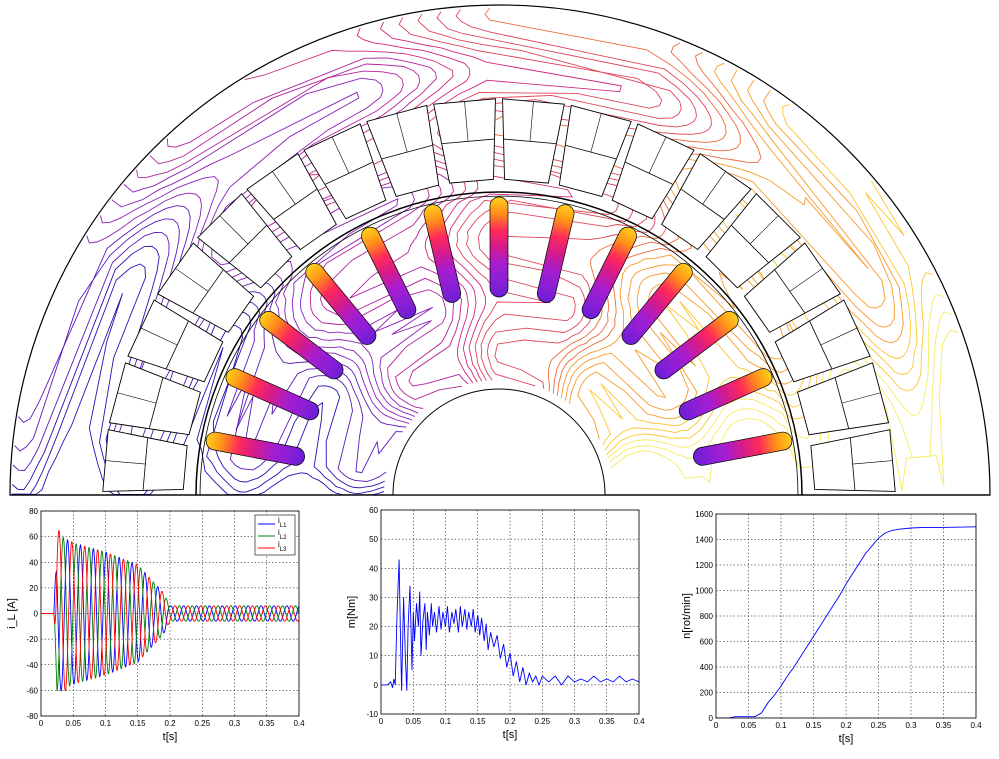  What do you see at coordinates (373, 597) in the screenshot?
I see `y-tick-label: 30` at bounding box center [373, 597].